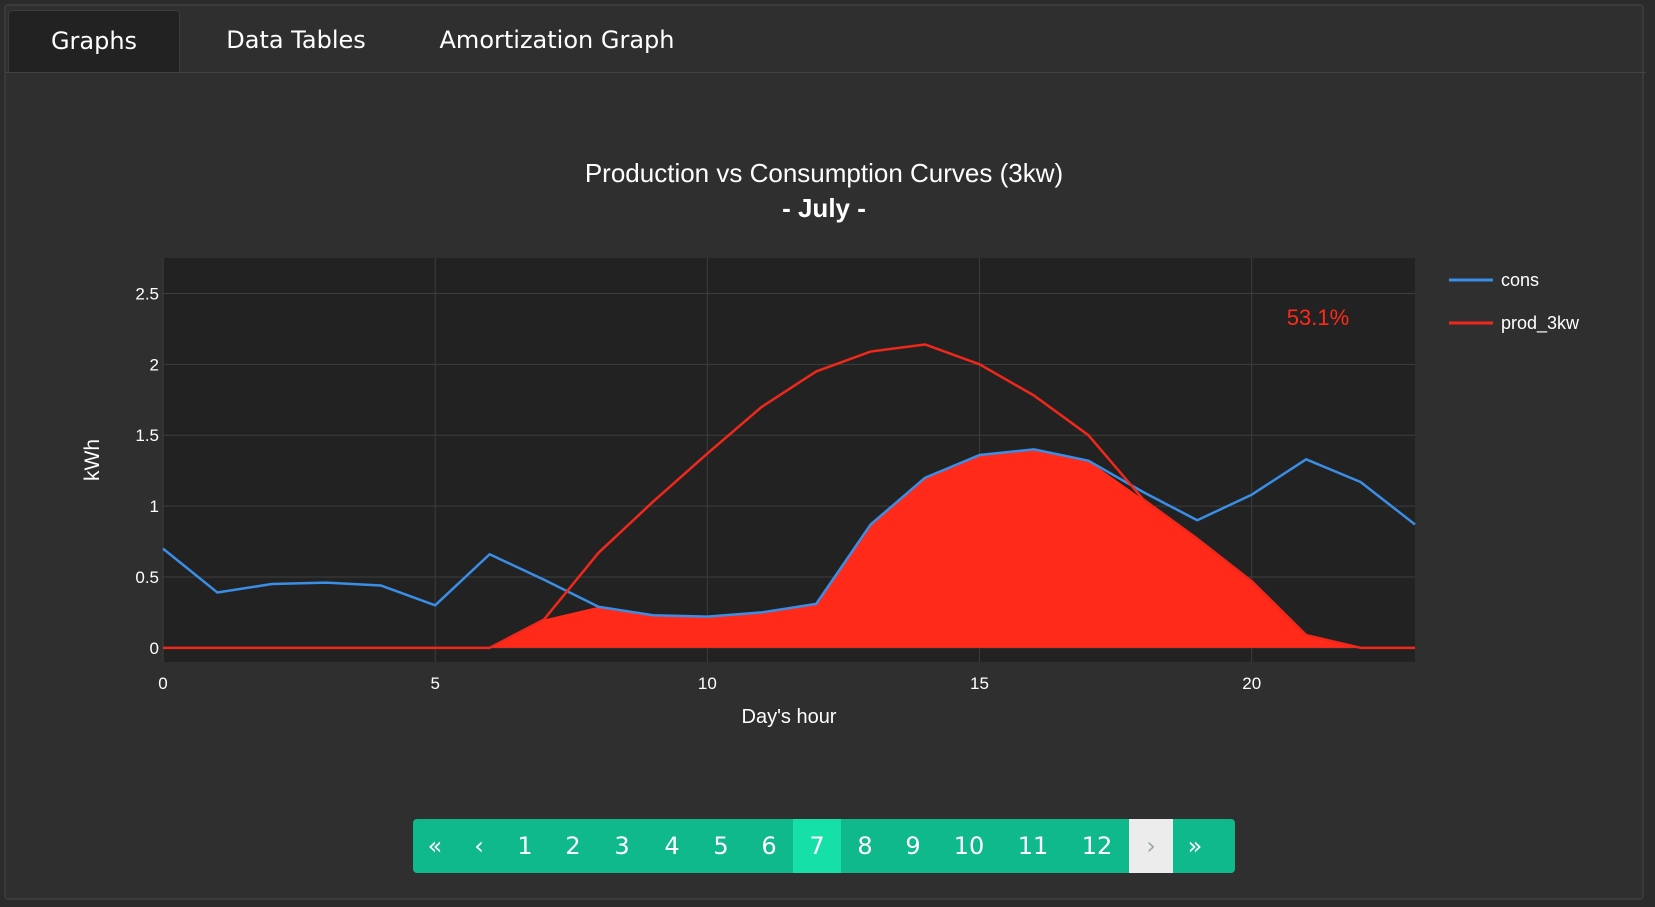 The height and width of the screenshot is (907, 1655). Describe the element at coordinates (1318, 317) in the screenshot. I see `self-consumption-annotation: 53.1%` at that location.